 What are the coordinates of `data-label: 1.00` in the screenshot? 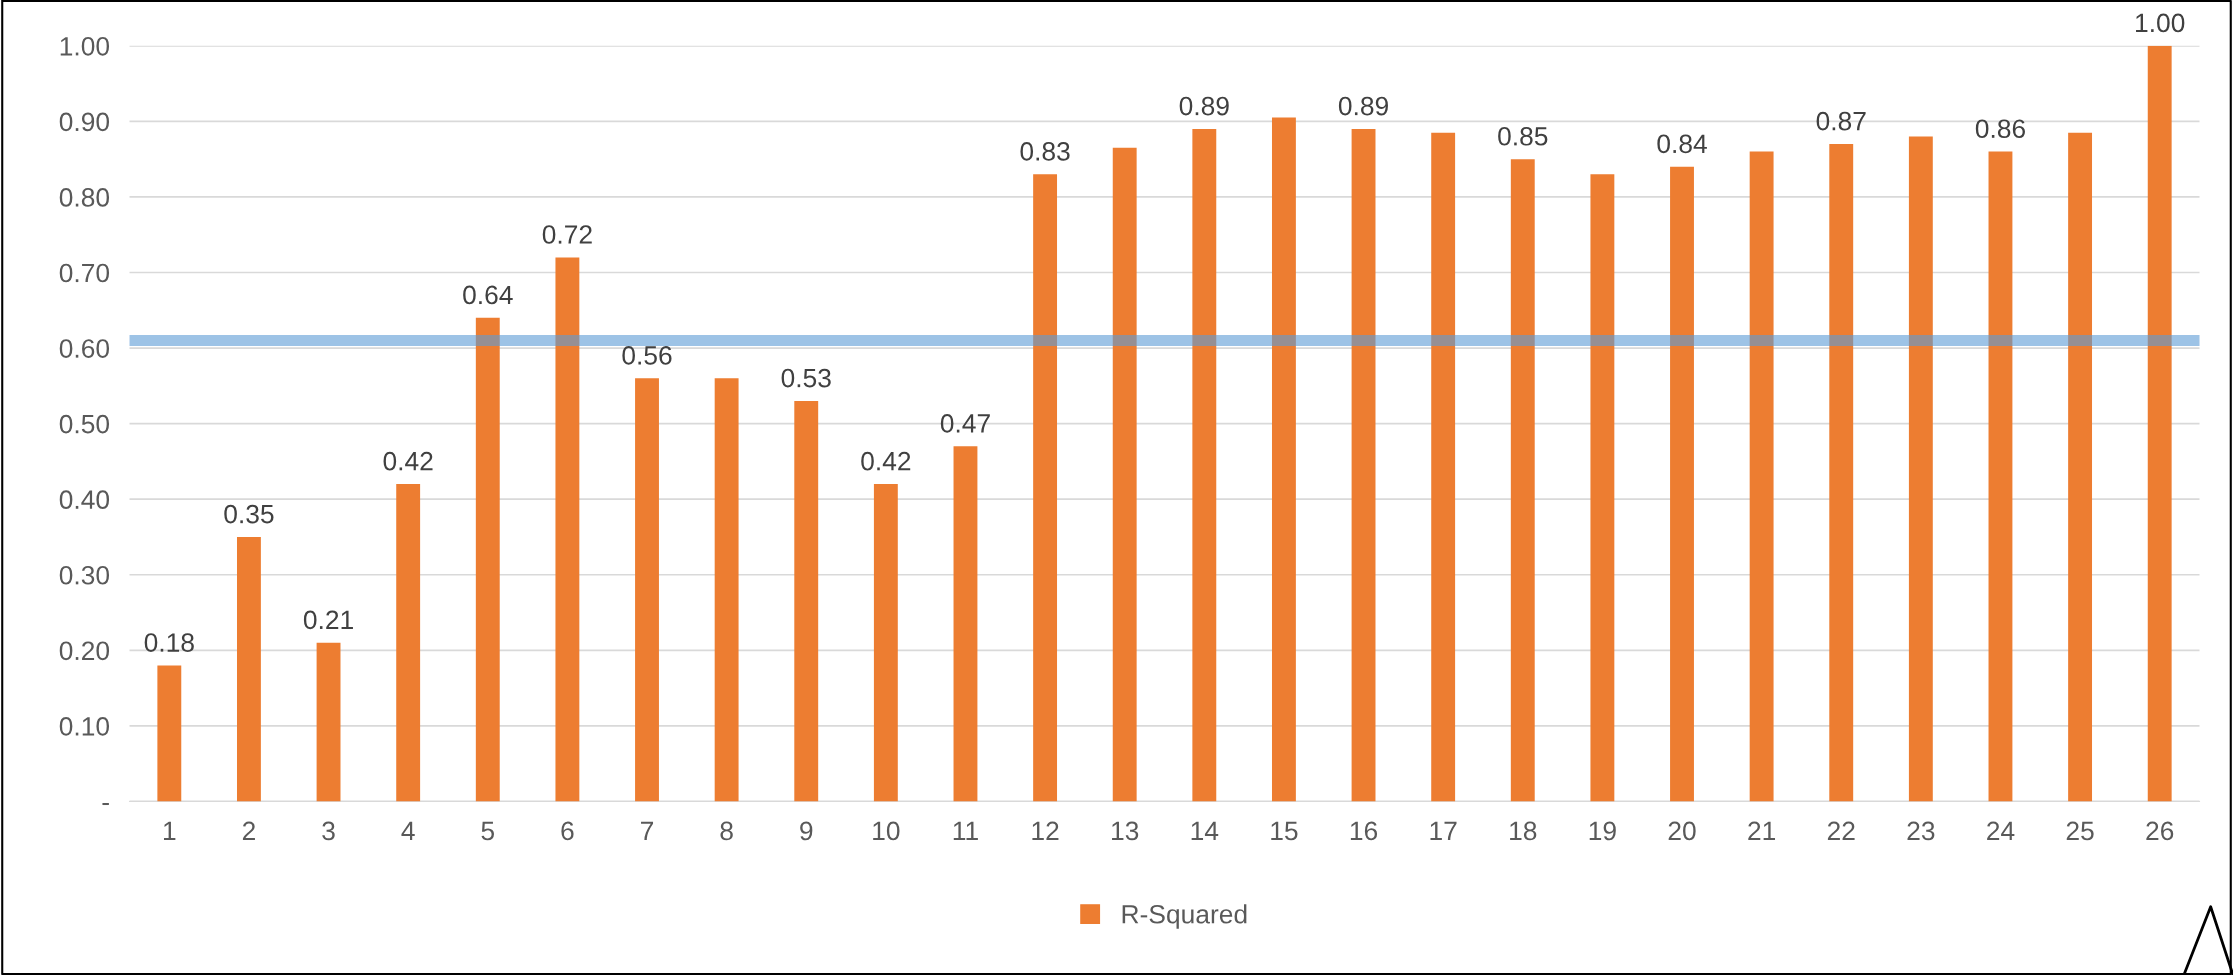 It's located at (2160, 23).